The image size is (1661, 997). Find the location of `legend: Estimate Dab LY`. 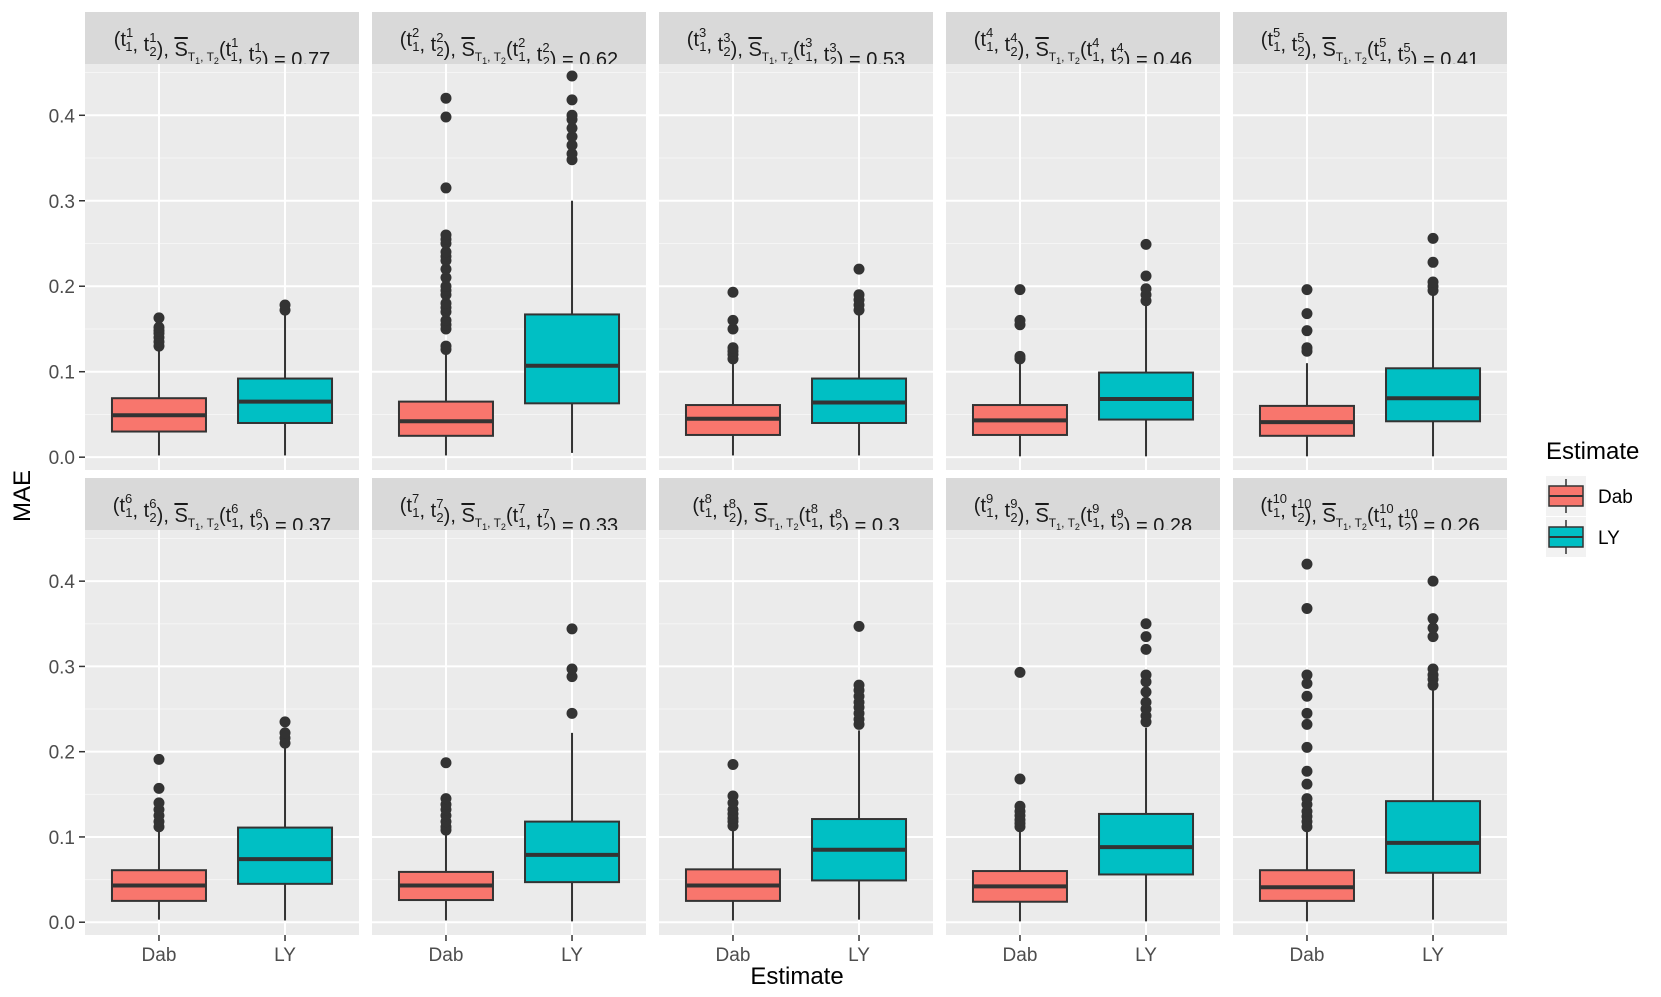

legend: Estimate Dab LY is located at coordinates (1592, 497).